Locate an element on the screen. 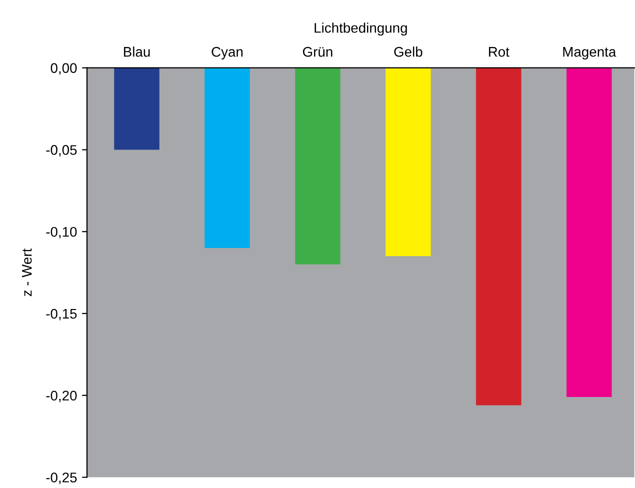 The image size is (635, 488). x-tick-label: Rot is located at coordinates (499, 52).